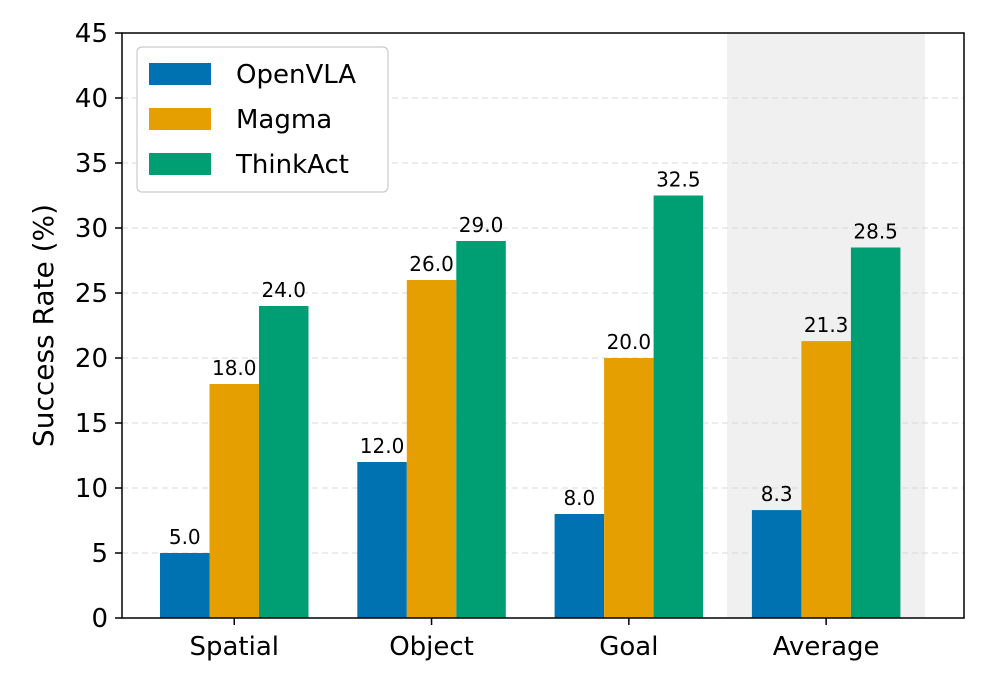 The width and height of the screenshot is (997, 693). I want to click on legend-label-openvla: OpenVLA, so click(296, 75).